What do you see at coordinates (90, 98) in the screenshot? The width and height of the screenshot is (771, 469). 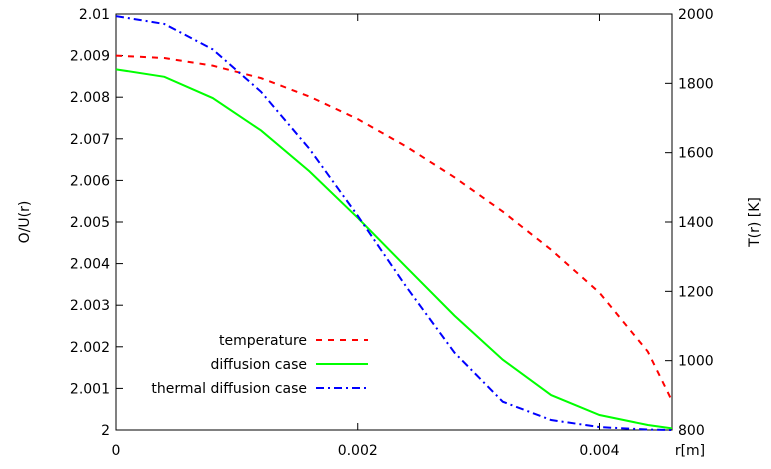 I see `y-tick-label: 2.008` at bounding box center [90, 98].